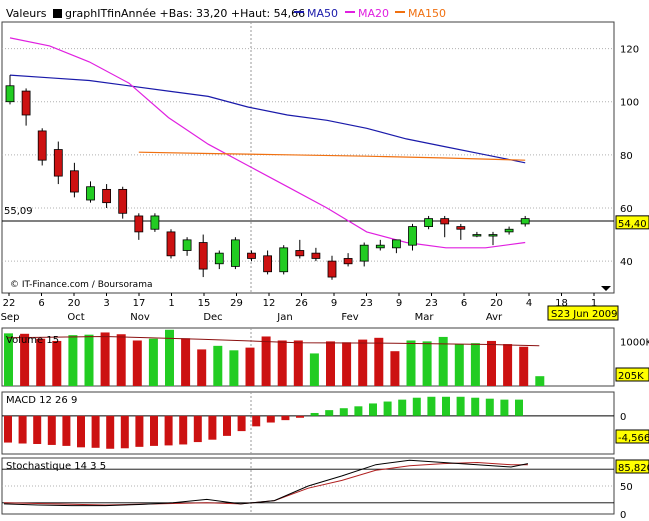 The image size is (649, 521). What do you see at coordinates (326, 357) in the screenshot?
I see `volume-panel: 1000K 205K` at bounding box center [326, 357].